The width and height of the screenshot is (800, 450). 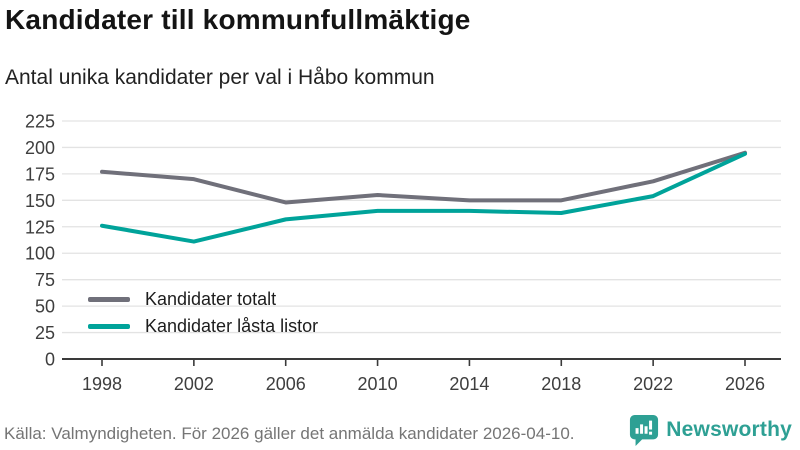 What do you see at coordinates (40, 254) in the screenshot?
I see `y-tick-label: 100` at bounding box center [40, 254].